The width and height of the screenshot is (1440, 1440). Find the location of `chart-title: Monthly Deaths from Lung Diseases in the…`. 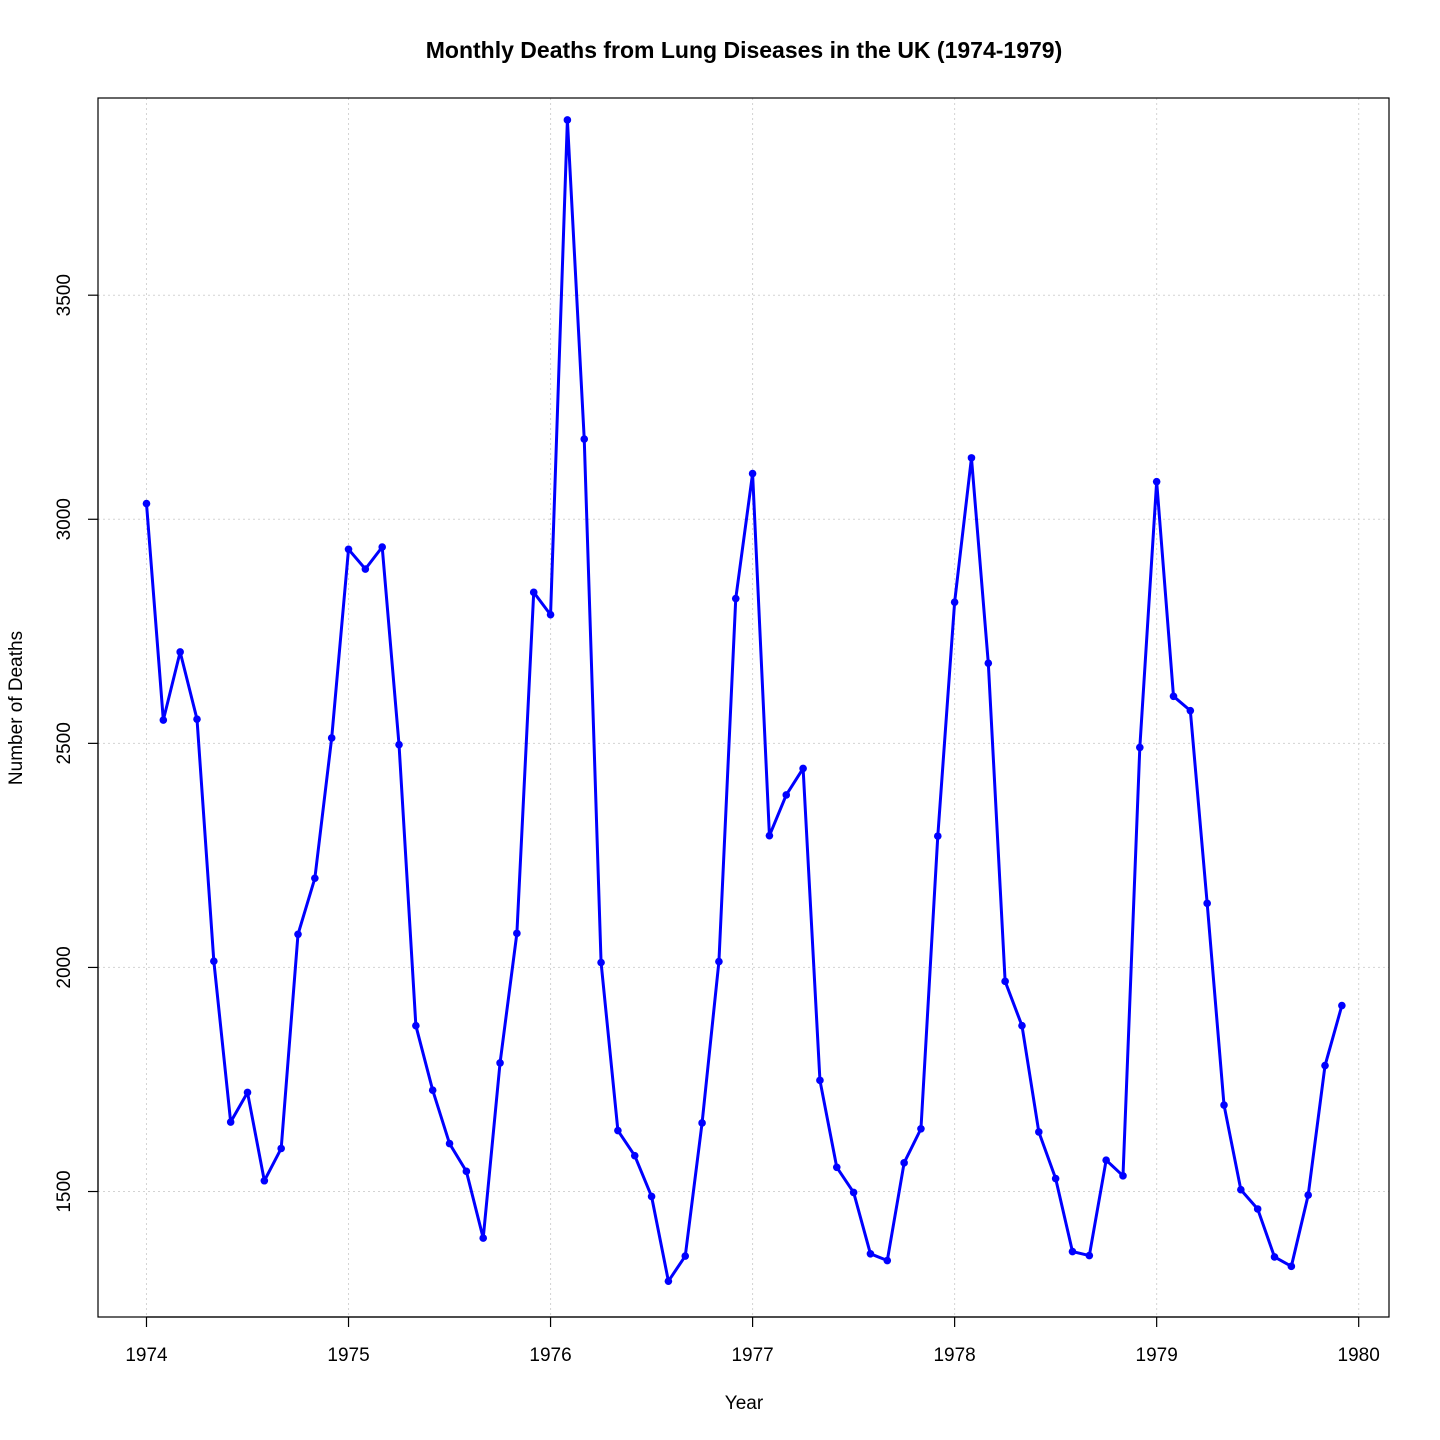

chart-title: Monthly Deaths from Lung Diseases in the… is located at coordinates (744, 50).